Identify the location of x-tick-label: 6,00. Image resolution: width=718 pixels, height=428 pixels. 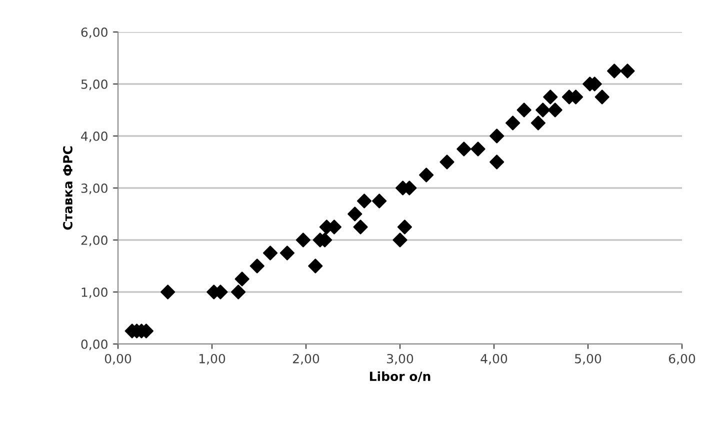
(682, 359).